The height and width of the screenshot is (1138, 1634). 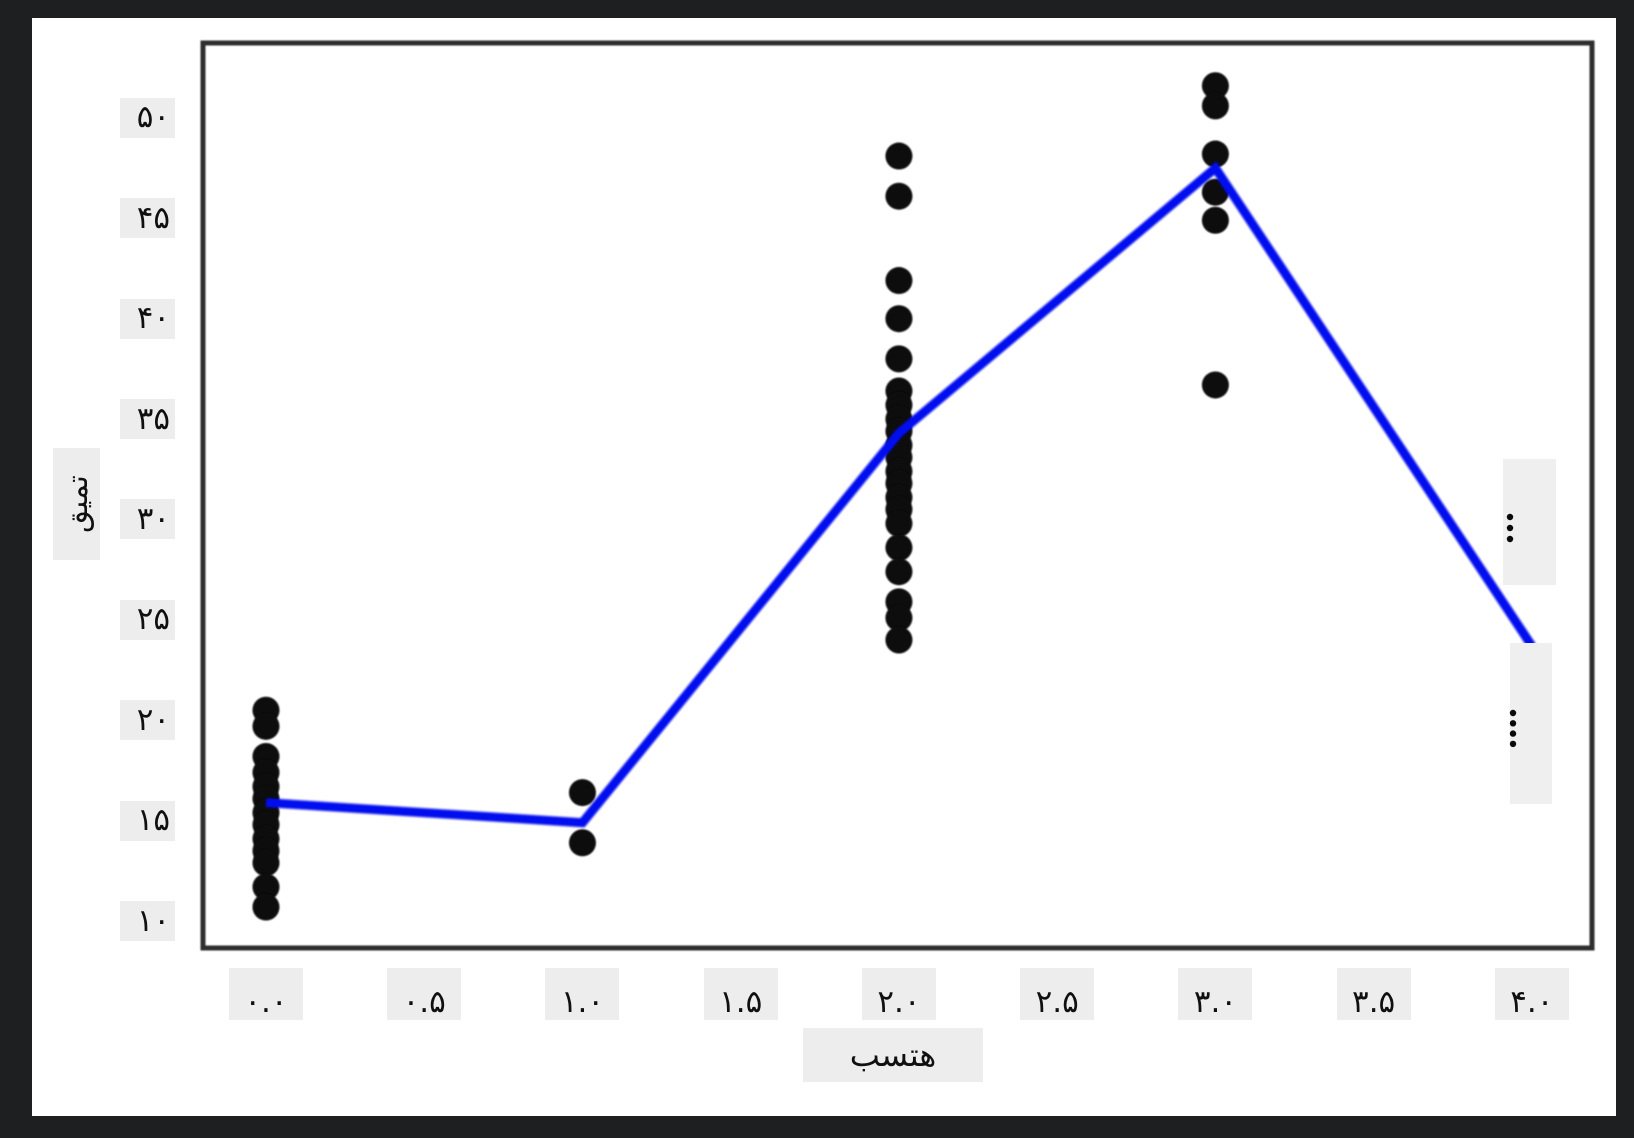 I want to click on x-tick-label: ۰.۰, so click(x=265, y=994).